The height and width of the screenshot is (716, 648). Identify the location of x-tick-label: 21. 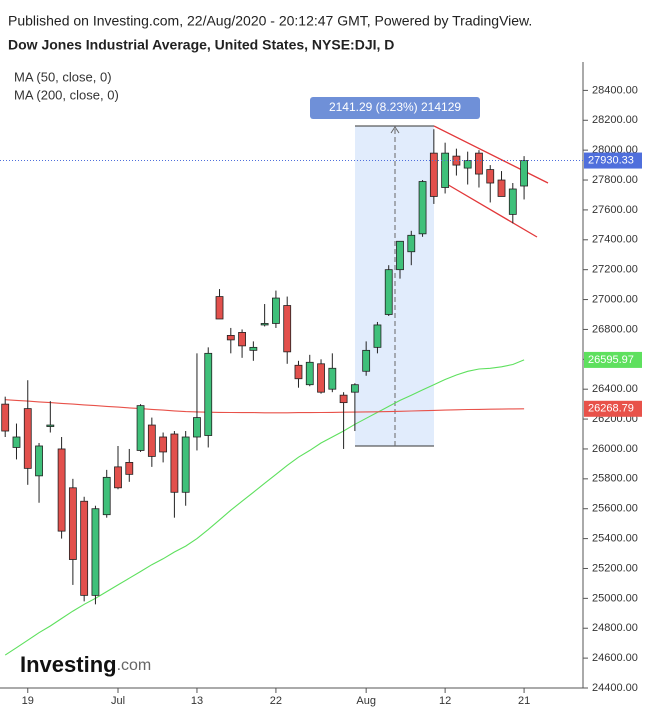
(524, 701).